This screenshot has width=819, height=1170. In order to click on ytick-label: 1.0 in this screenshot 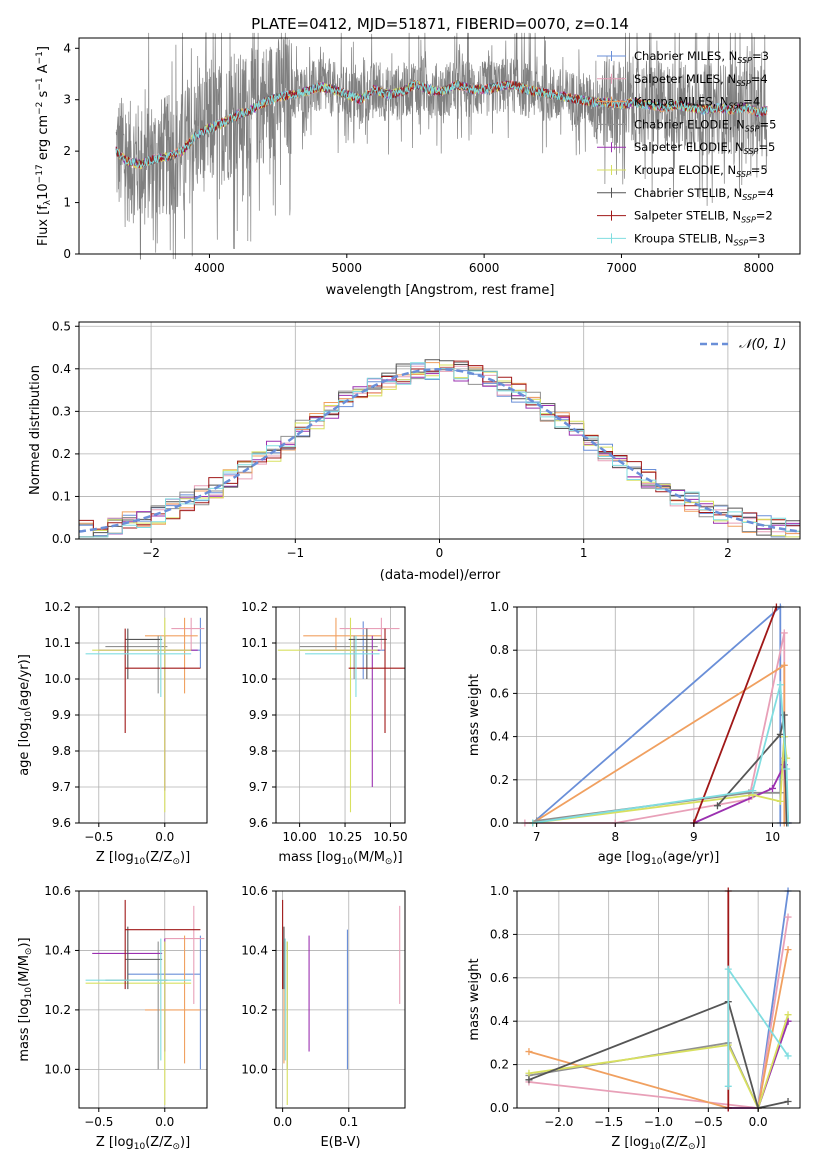, I will do `click(499, 607)`.